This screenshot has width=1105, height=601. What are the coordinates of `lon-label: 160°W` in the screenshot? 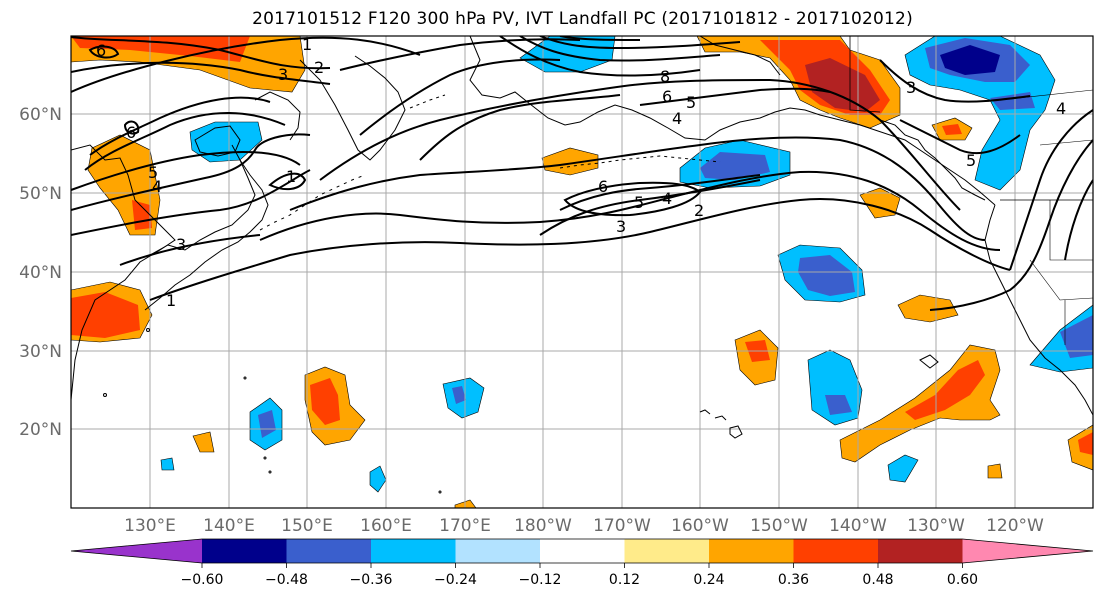 It's located at (700, 526).